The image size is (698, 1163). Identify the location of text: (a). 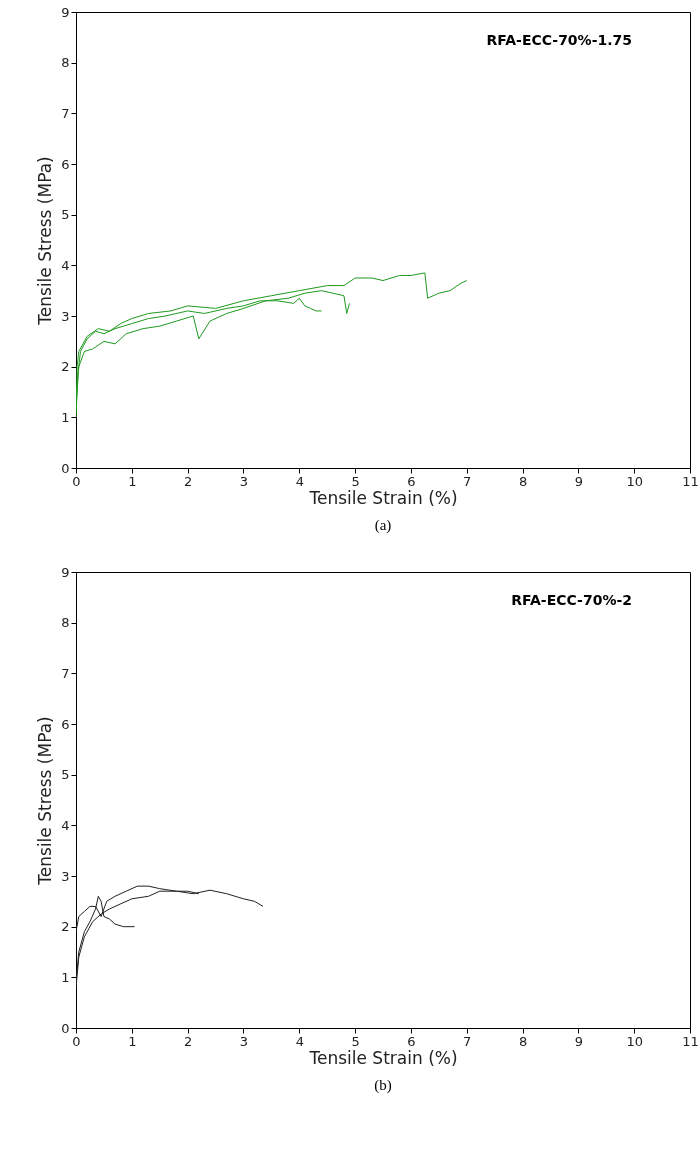
(383, 525).